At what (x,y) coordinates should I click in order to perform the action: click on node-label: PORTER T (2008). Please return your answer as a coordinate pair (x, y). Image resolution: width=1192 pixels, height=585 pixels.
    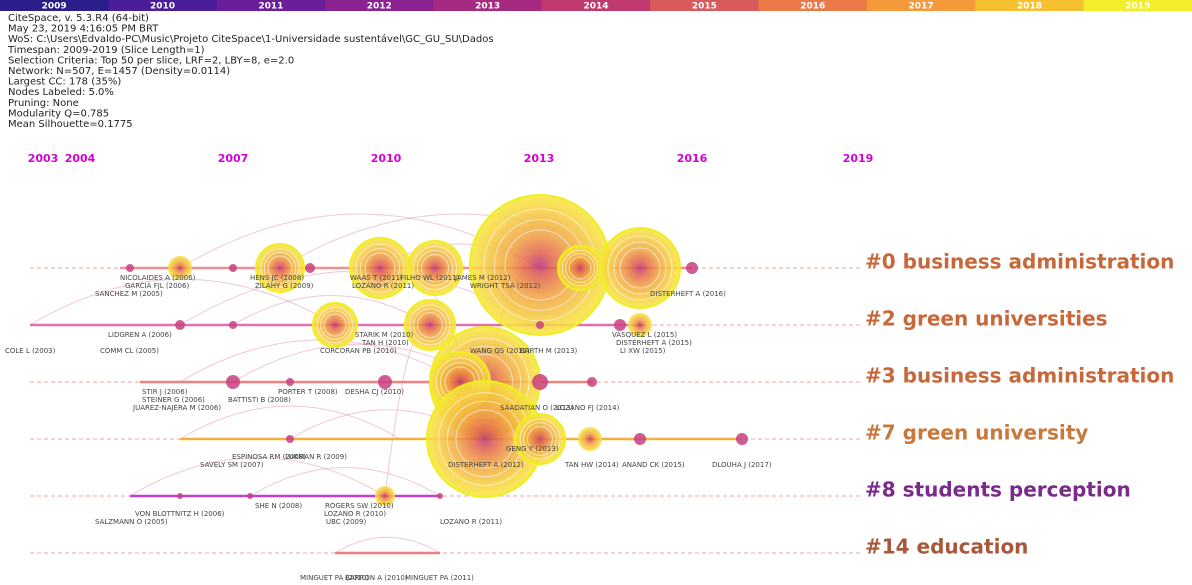
    Looking at the image, I should click on (308, 392).